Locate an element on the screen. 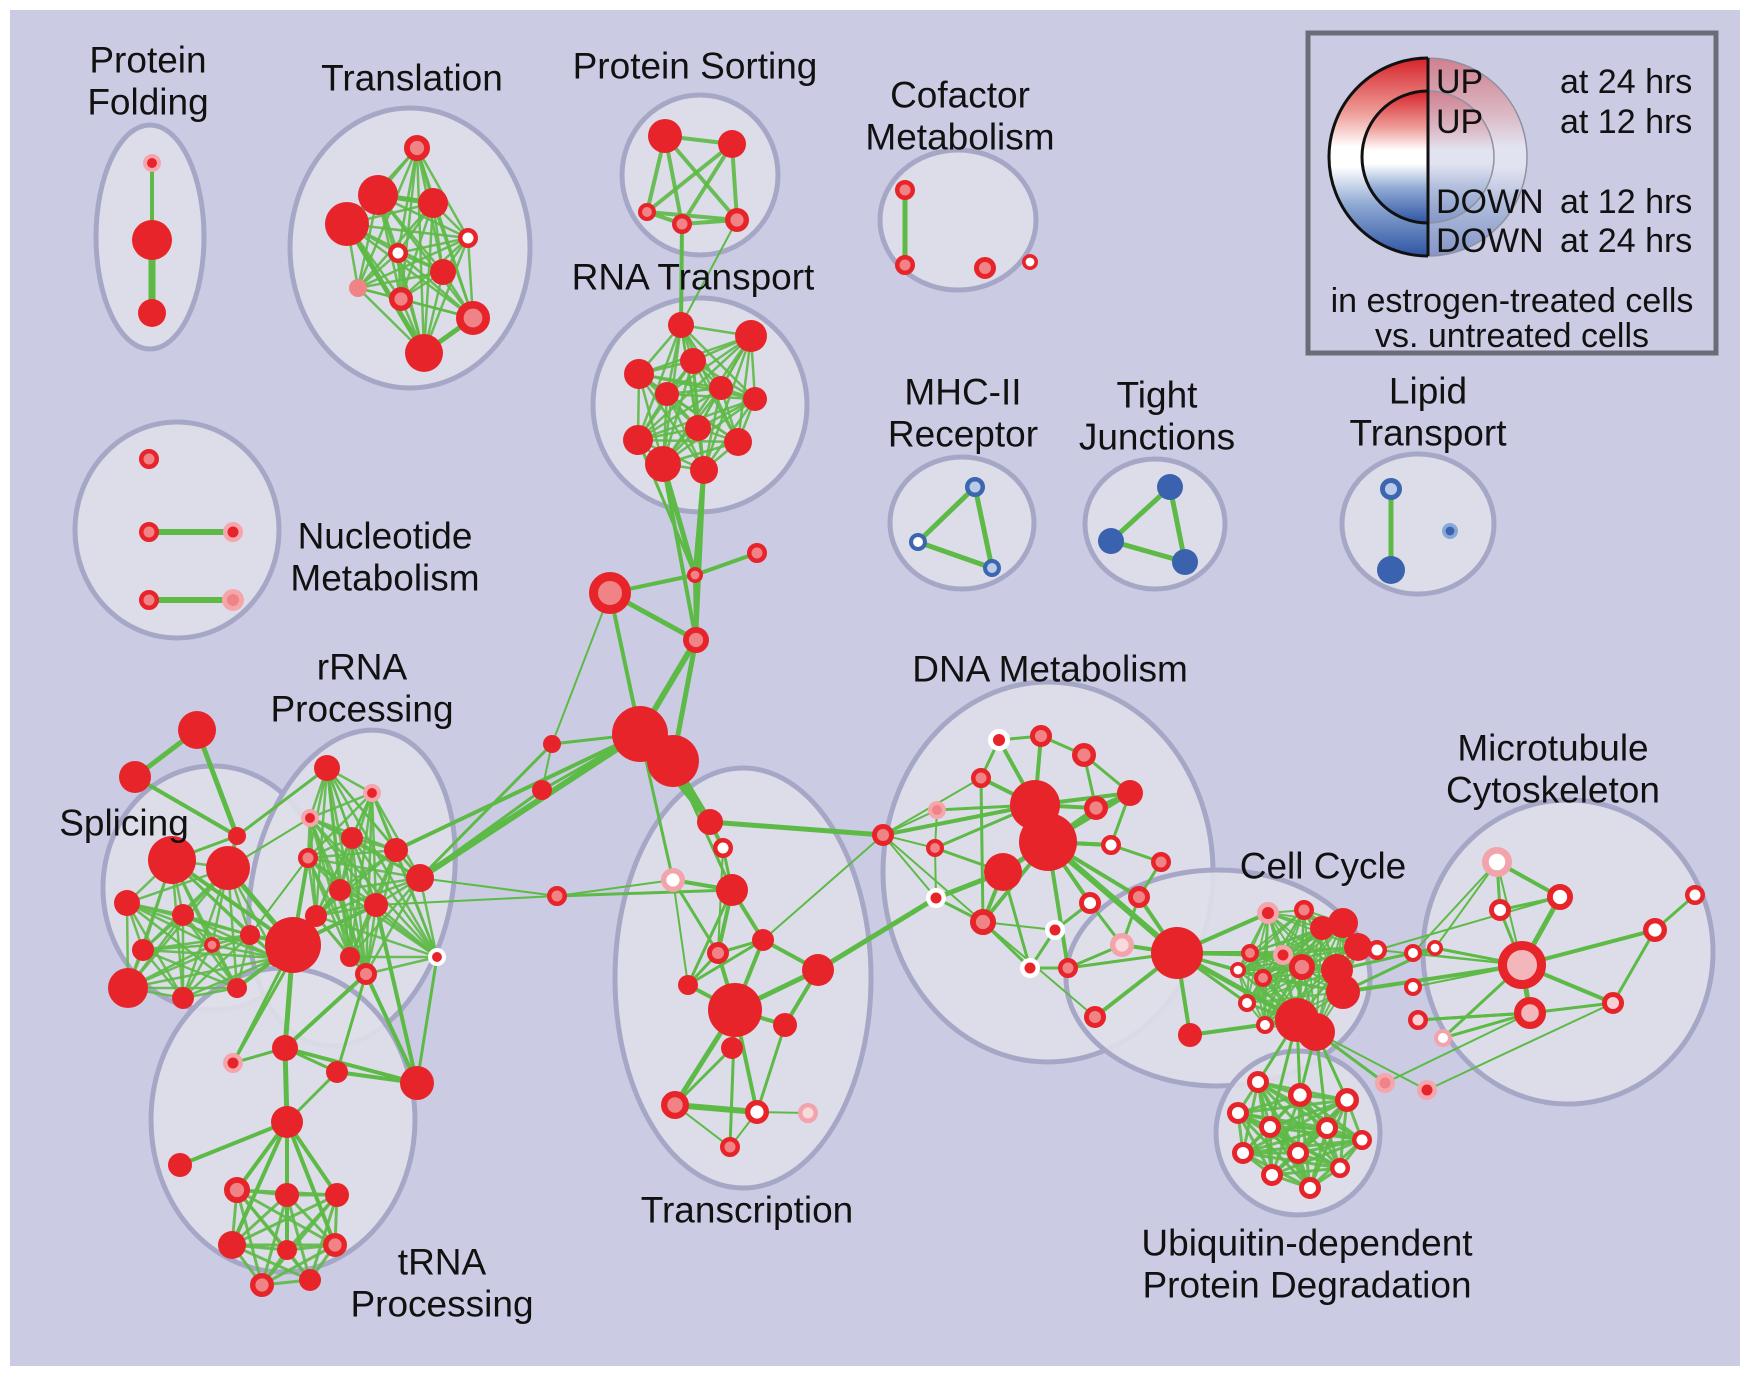 This screenshot has height=1376, width=1750. cluster-label-cofactor-metabolism: Metabolism is located at coordinates (959, 137).